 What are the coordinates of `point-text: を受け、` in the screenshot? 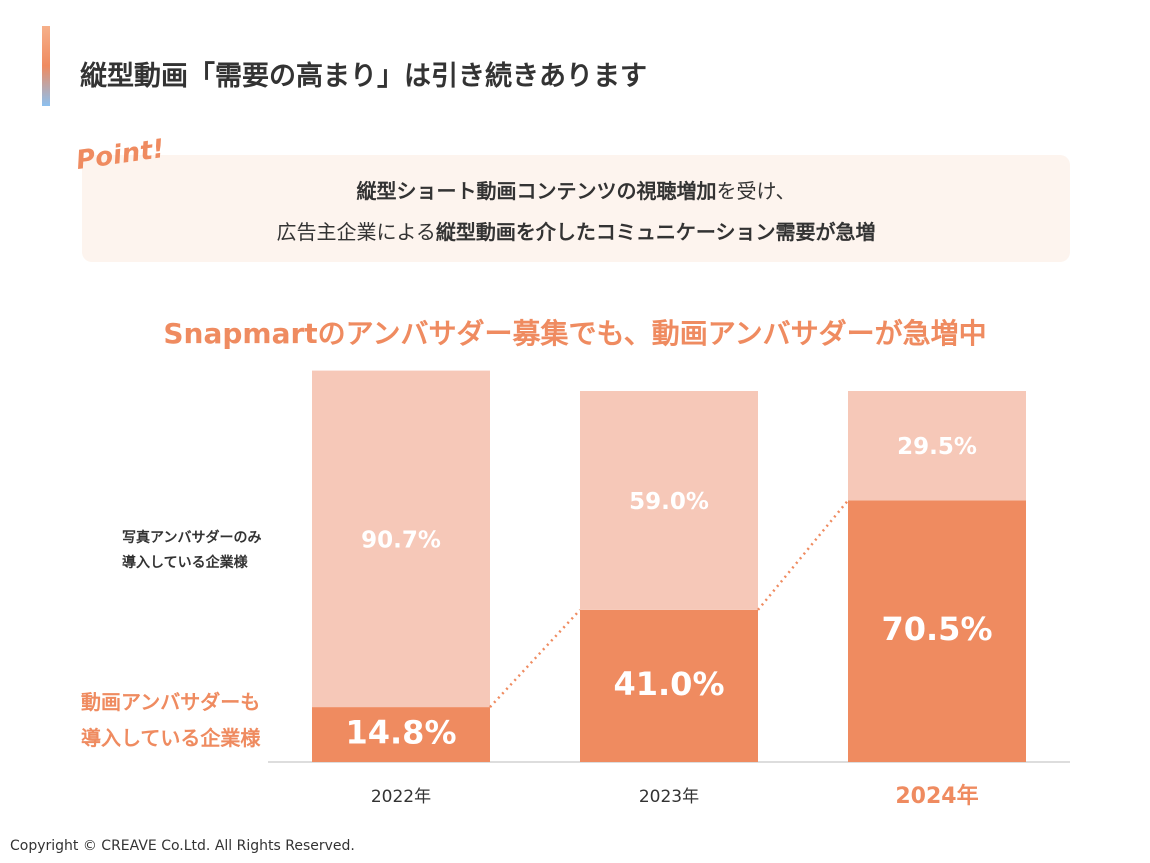 It's located at (756, 191).